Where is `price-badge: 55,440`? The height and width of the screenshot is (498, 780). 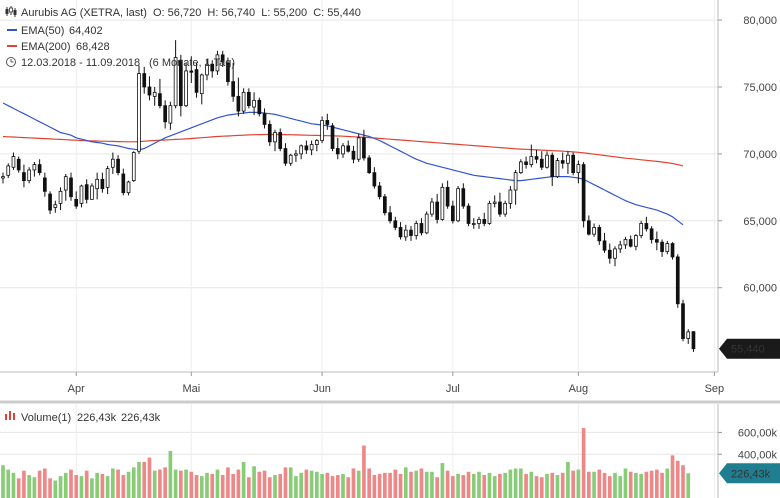 price-badge: 55,440 is located at coordinates (749, 348).